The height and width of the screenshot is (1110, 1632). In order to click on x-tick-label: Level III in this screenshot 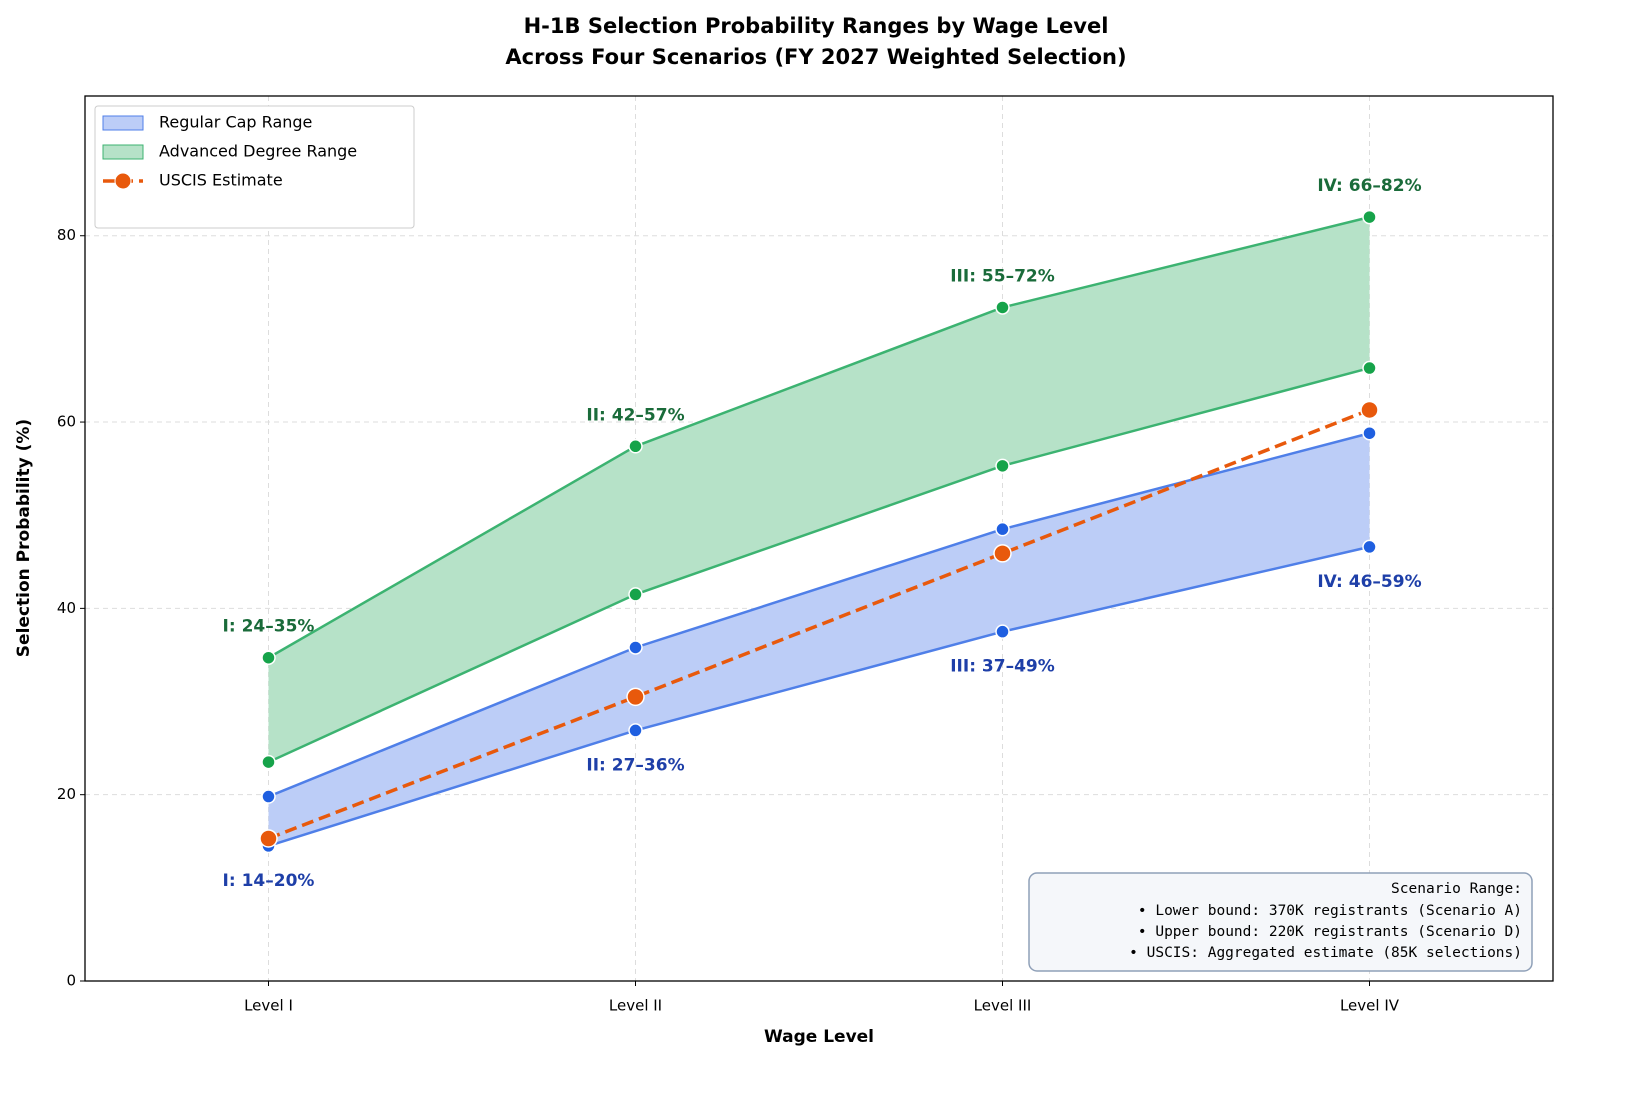, I will do `click(1003, 1006)`.